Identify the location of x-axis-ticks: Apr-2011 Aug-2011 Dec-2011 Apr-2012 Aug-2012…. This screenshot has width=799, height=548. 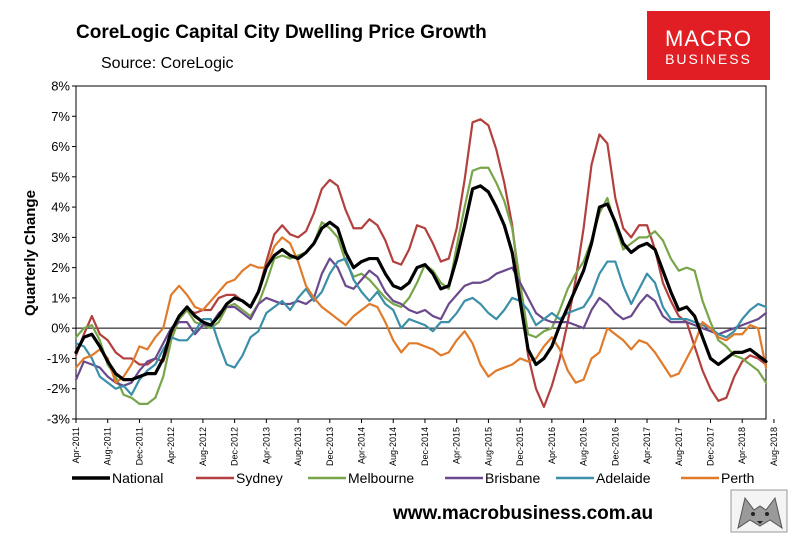
(425, 442).